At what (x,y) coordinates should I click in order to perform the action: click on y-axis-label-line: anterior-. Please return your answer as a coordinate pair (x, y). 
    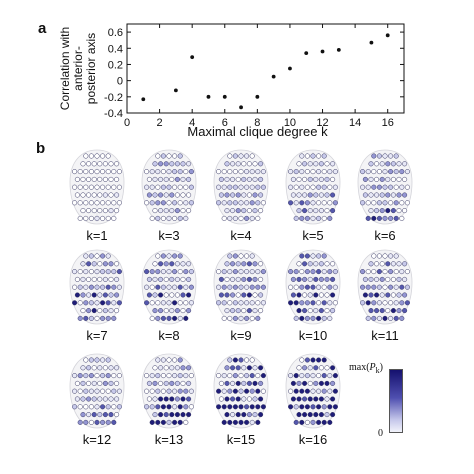
    Looking at the image, I should click on (78, 68).